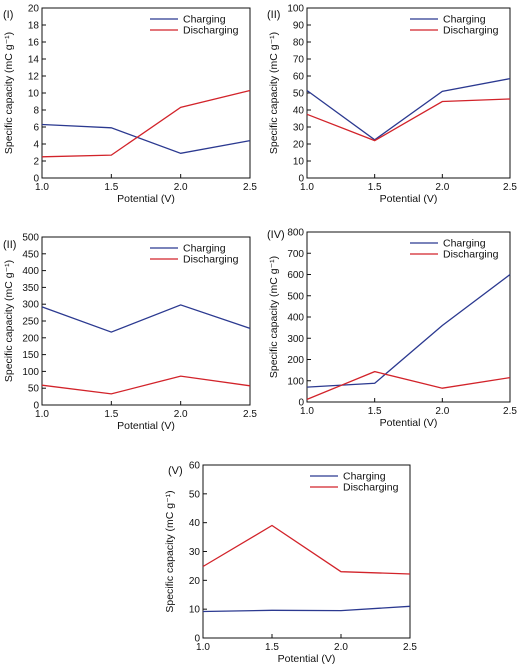 This screenshot has width=520, height=665. What do you see at coordinates (34, 43) in the screenshot?
I see `y-tick-label: 16` at bounding box center [34, 43].